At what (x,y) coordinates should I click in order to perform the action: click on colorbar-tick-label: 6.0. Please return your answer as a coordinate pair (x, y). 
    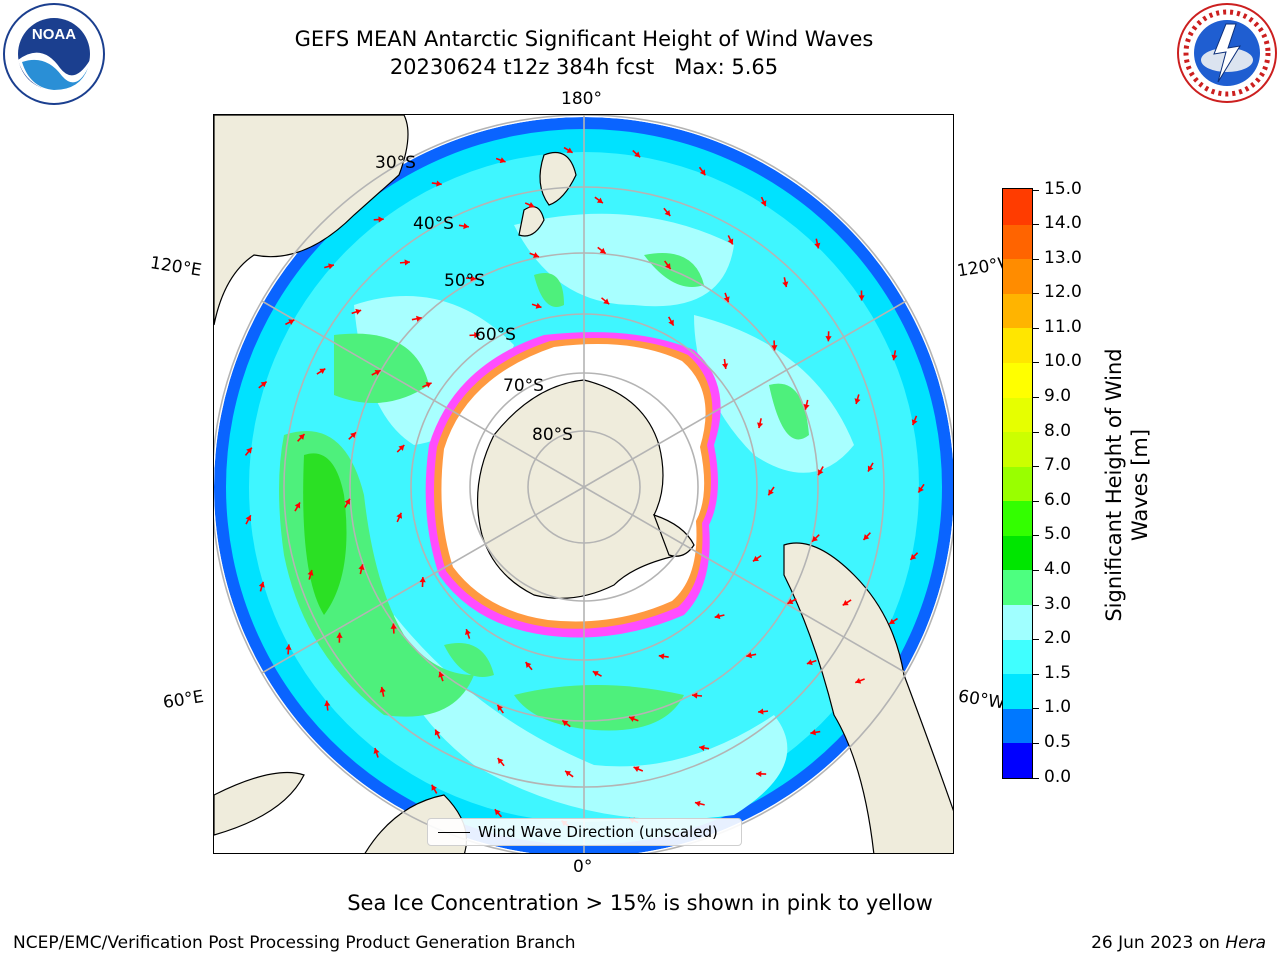
    Looking at the image, I should click on (1058, 499).